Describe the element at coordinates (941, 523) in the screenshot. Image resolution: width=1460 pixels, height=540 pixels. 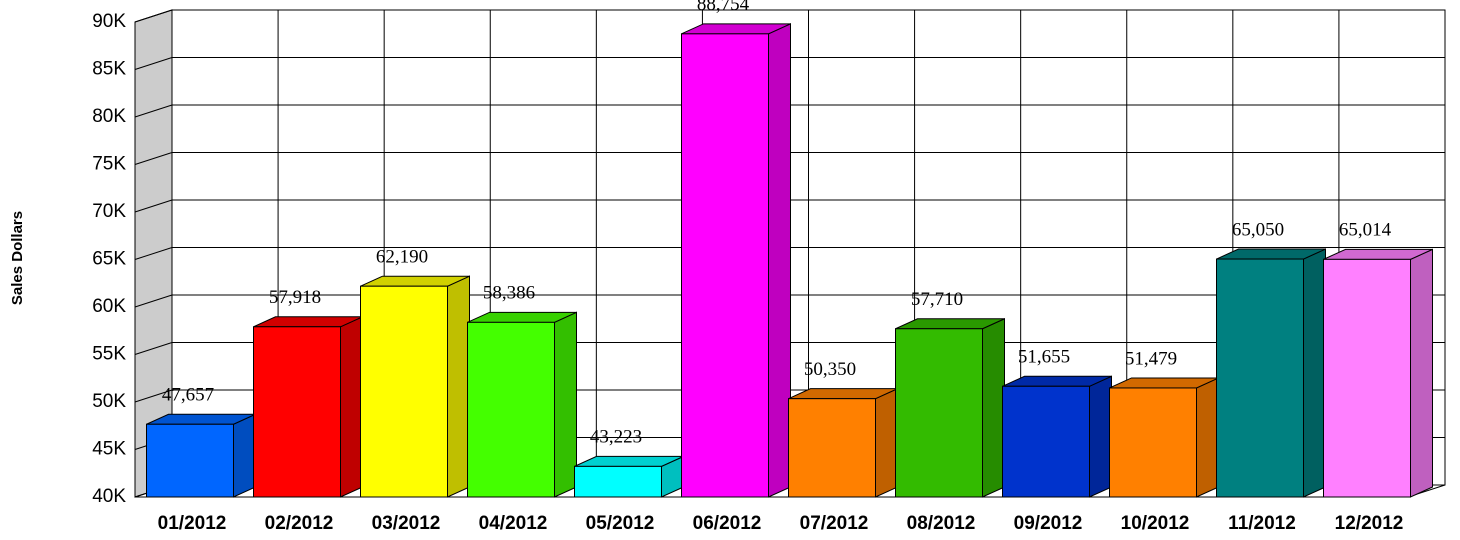
I see `x-tick-label: 08/2012` at that location.